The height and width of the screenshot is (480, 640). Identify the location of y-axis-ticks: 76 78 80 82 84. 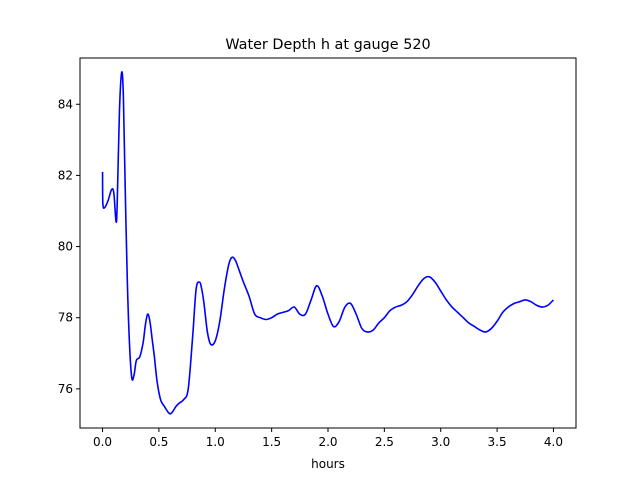
(69, 246).